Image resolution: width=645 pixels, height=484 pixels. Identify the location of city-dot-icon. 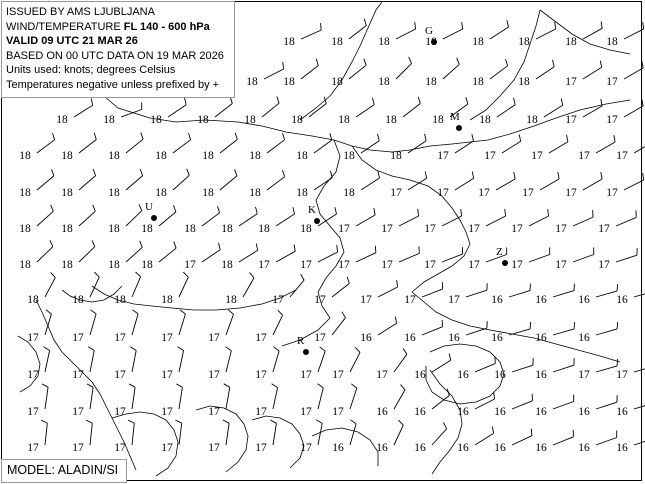
(505, 263).